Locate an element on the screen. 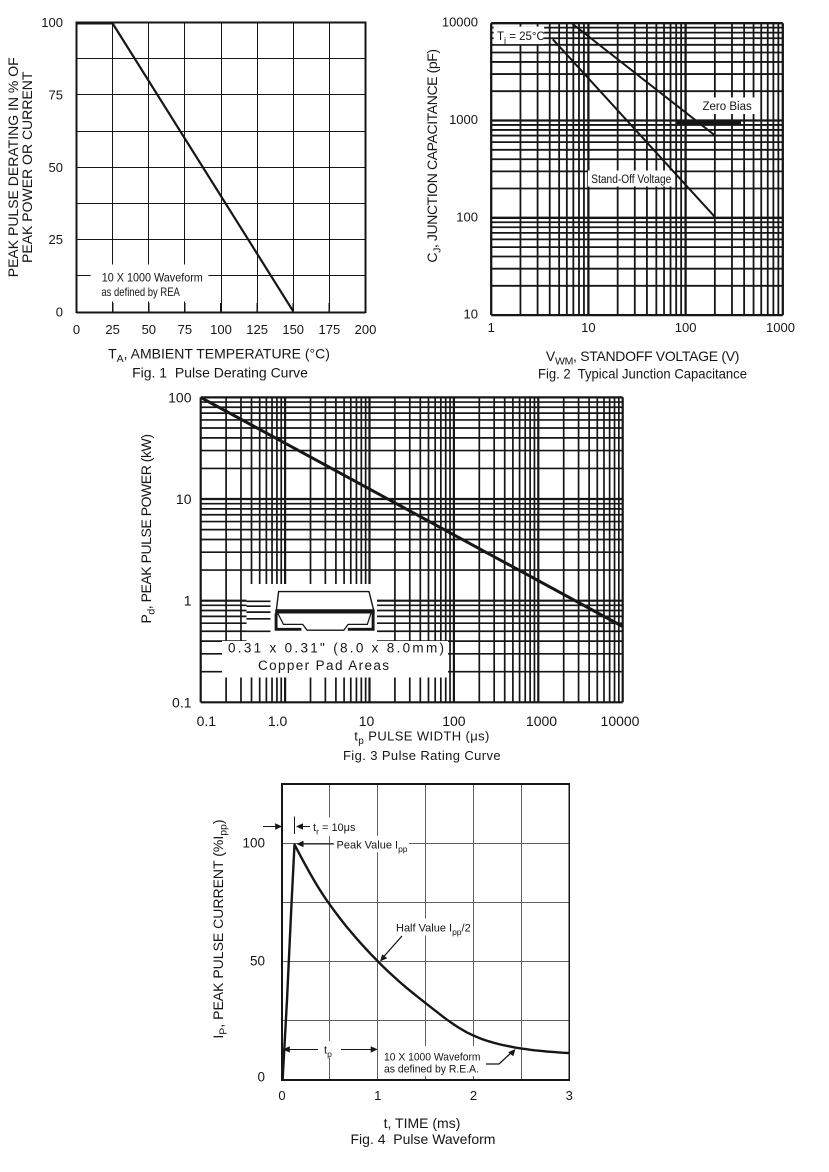  svg-text: Fig. 1 Pulse Derating Curve is located at coordinates (220, 373).